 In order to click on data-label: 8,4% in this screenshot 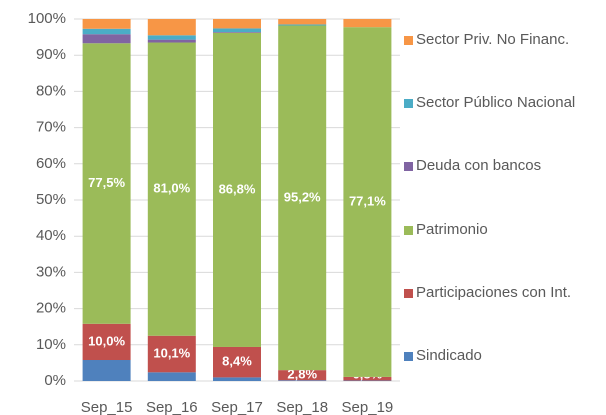, I will do `click(237, 361)`.